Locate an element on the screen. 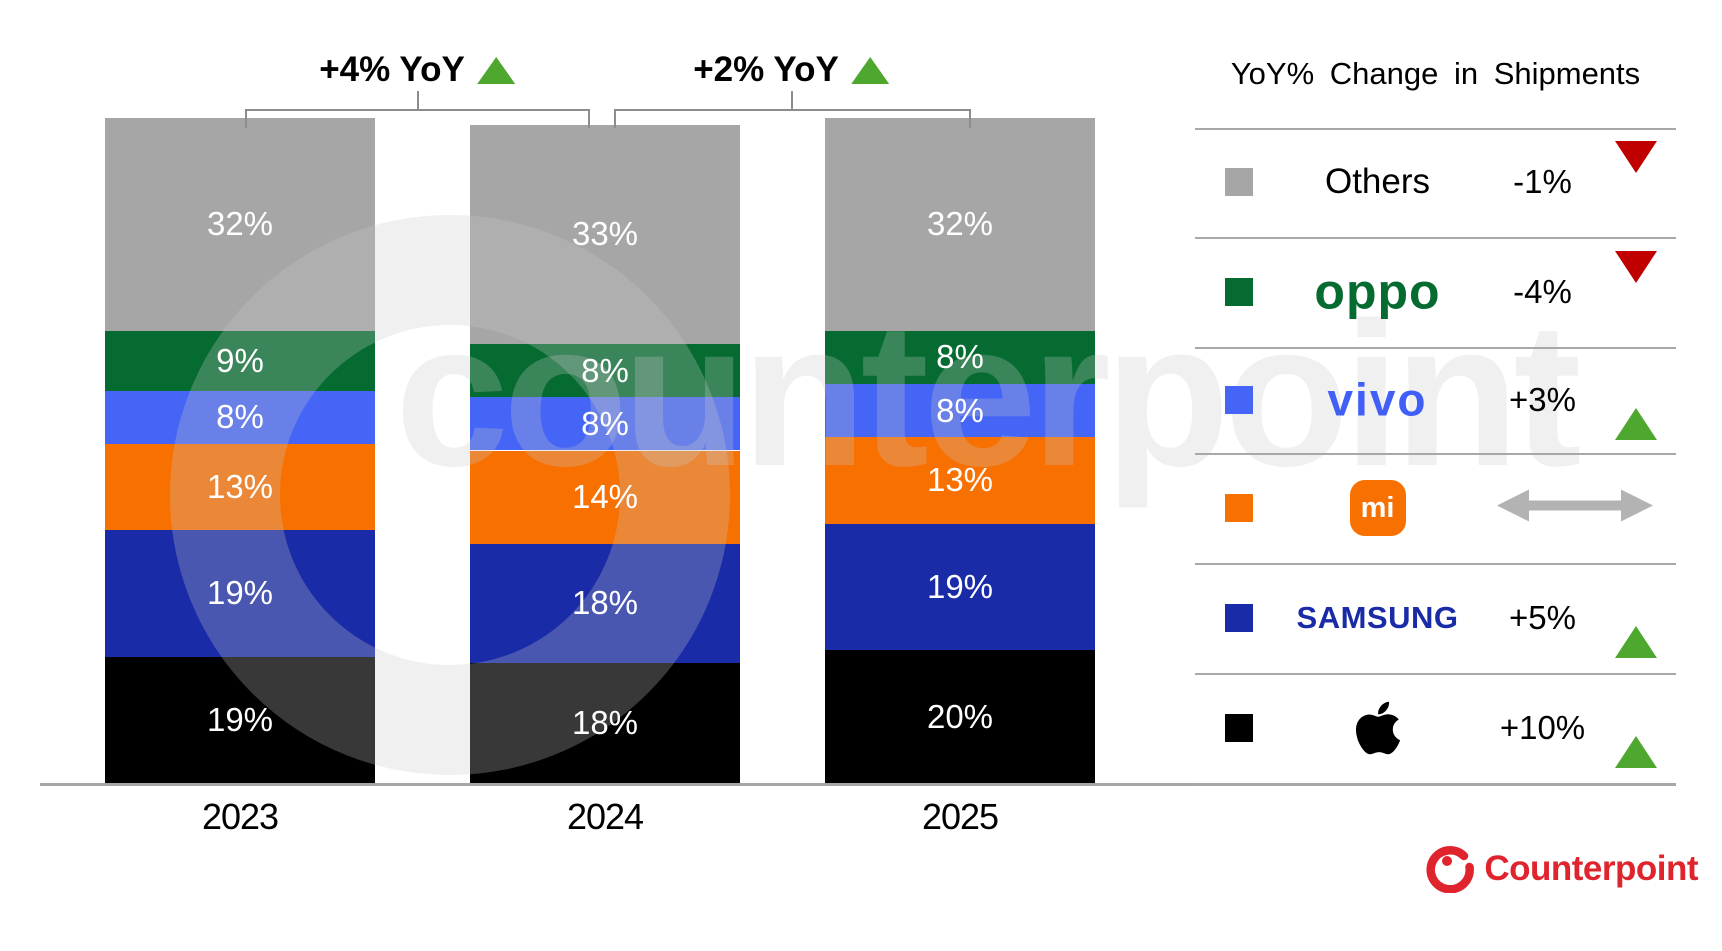 The image size is (1722, 951). bar-segment-samsung-2024 is located at coordinates (605, 603).